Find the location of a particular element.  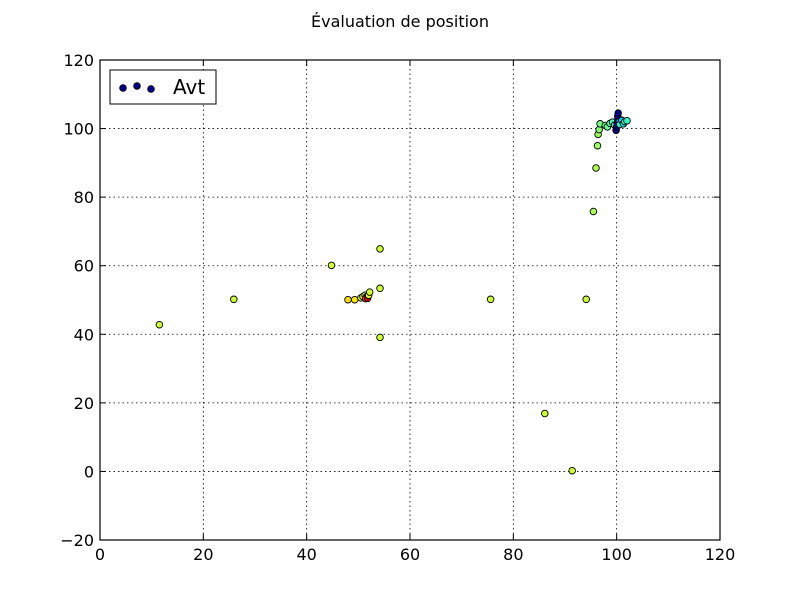

legend-box is located at coordinates (163, 87).